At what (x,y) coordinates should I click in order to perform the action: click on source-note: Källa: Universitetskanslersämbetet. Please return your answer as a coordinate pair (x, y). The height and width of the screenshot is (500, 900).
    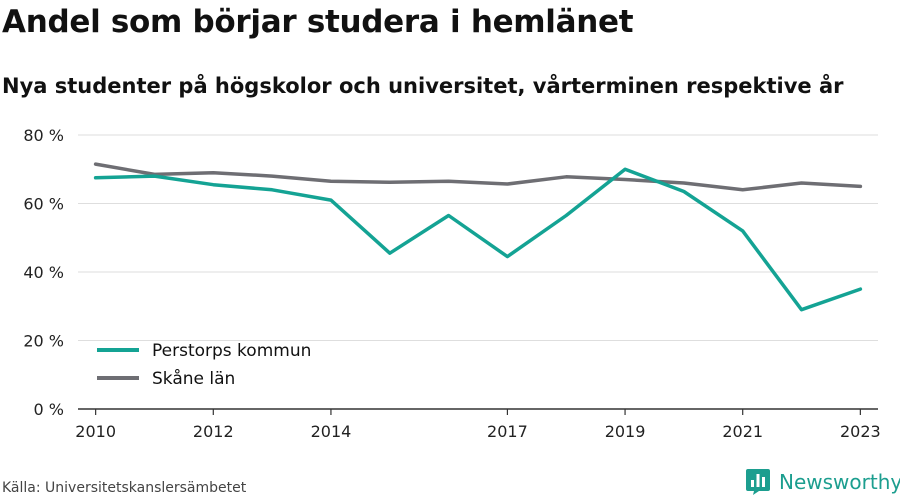
    Looking at the image, I should click on (124, 488).